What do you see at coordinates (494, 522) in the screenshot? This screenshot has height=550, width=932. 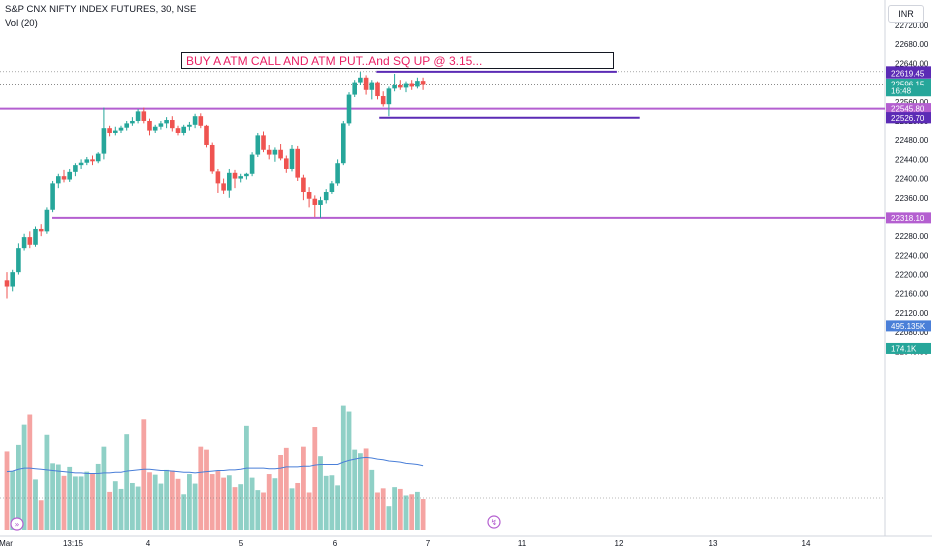 I see `event-icon: ↯` at bounding box center [494, 522].